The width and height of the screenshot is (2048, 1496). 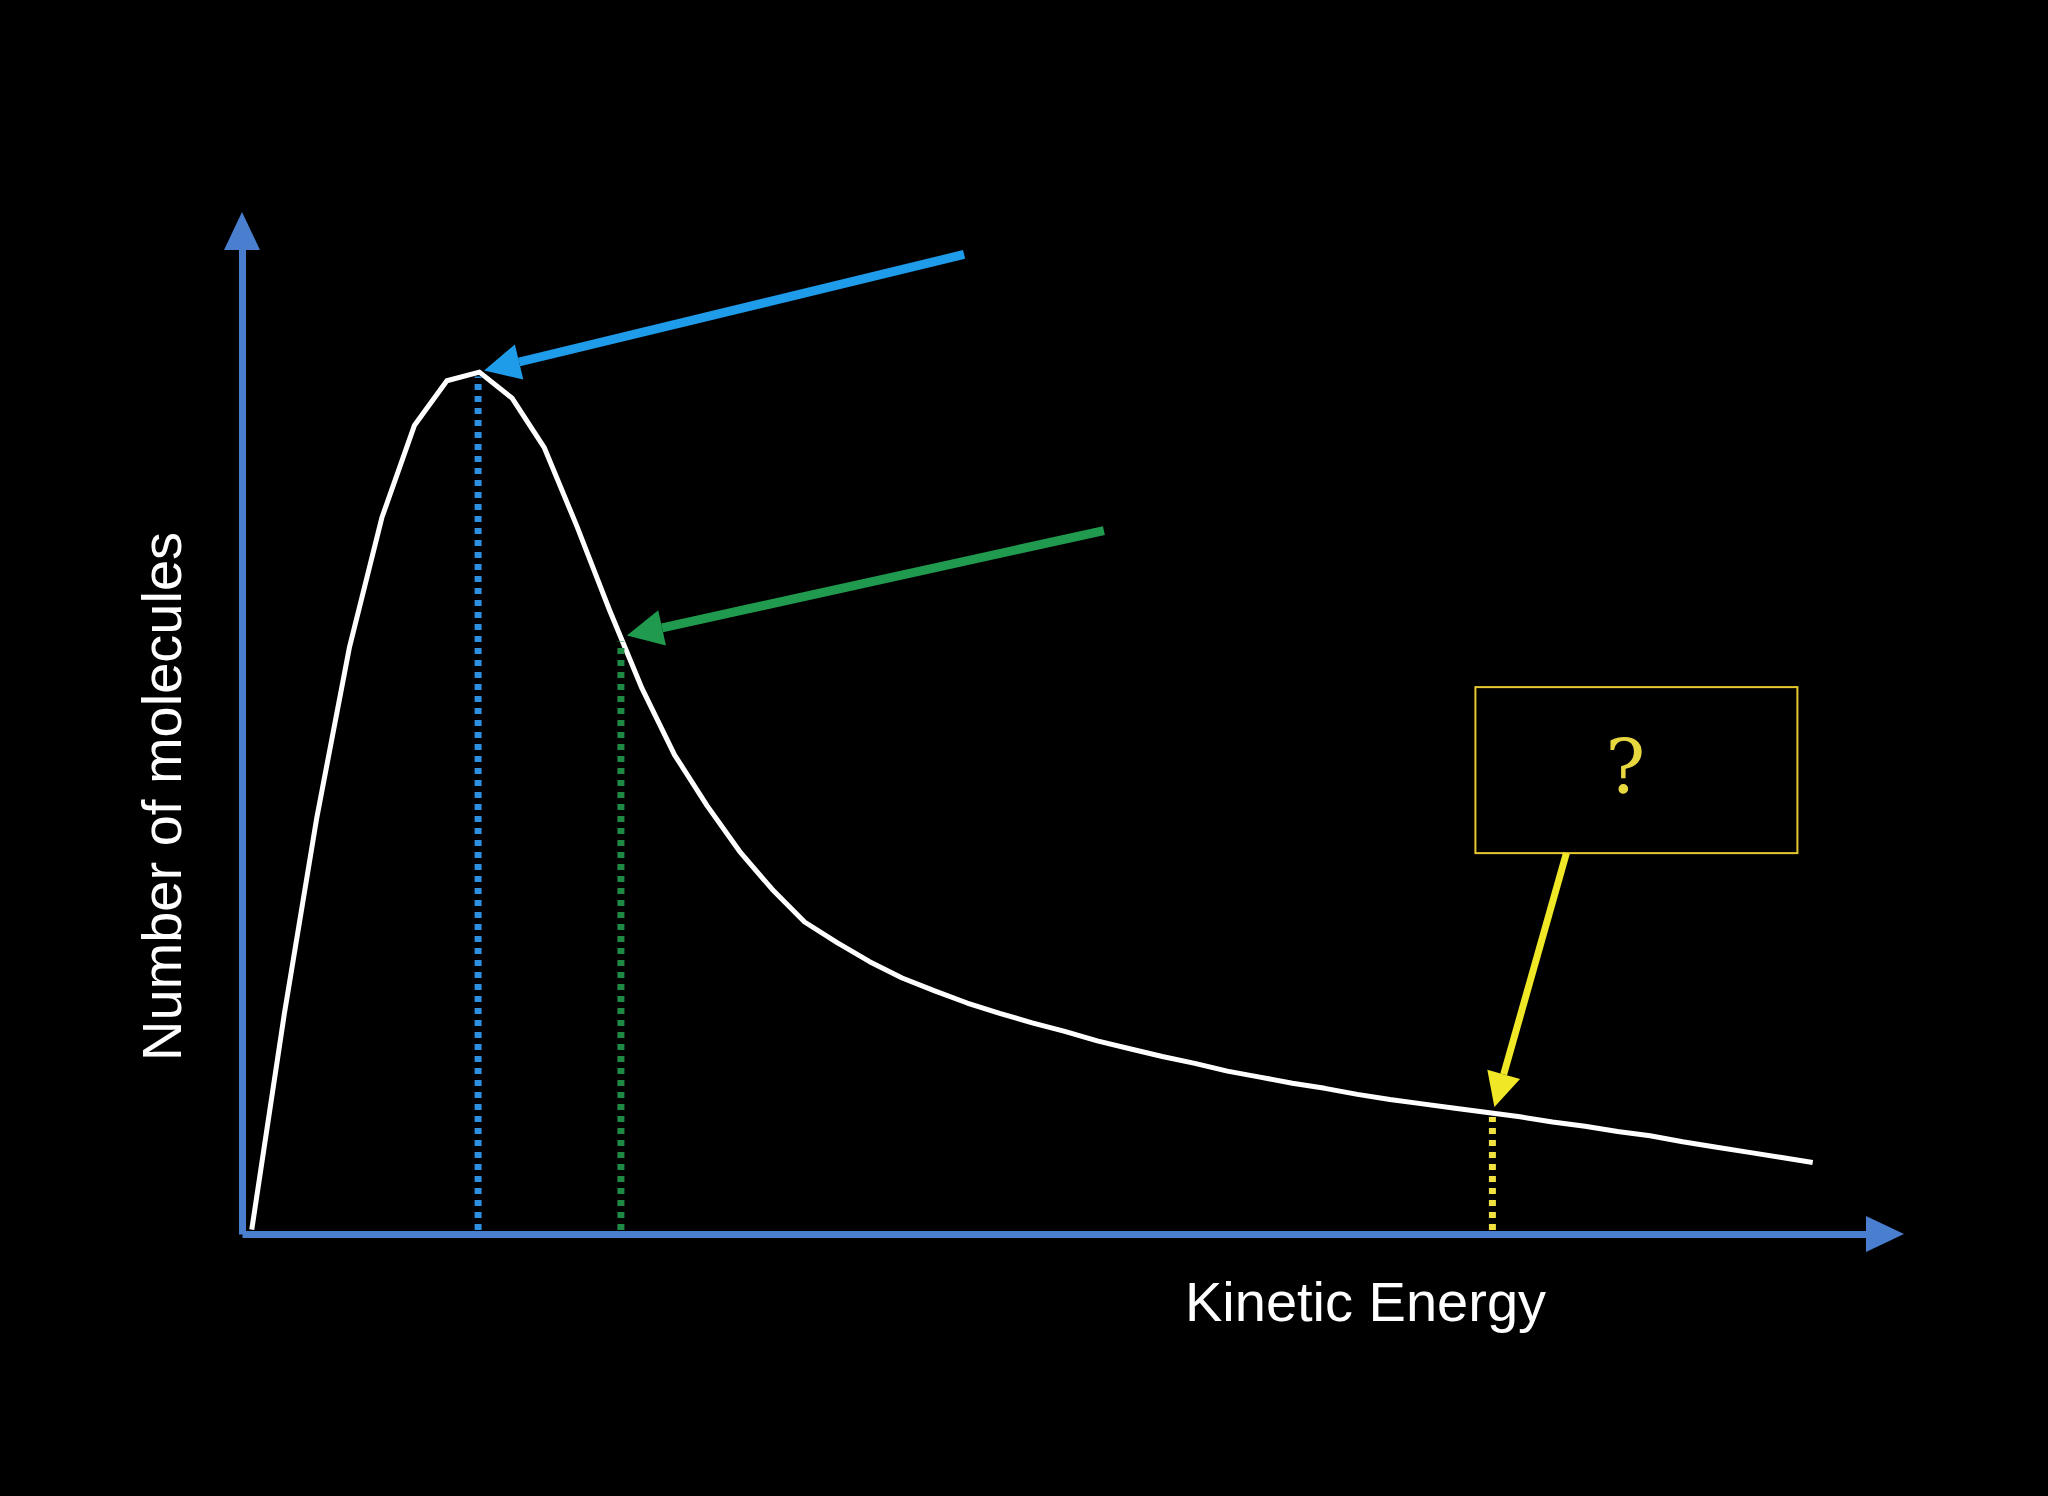 What do you see at coordinates (1365, 1301) in the screenshot?
I see `x-axis-title: Kinetic Energy` at bounding box center [1365, 1301].